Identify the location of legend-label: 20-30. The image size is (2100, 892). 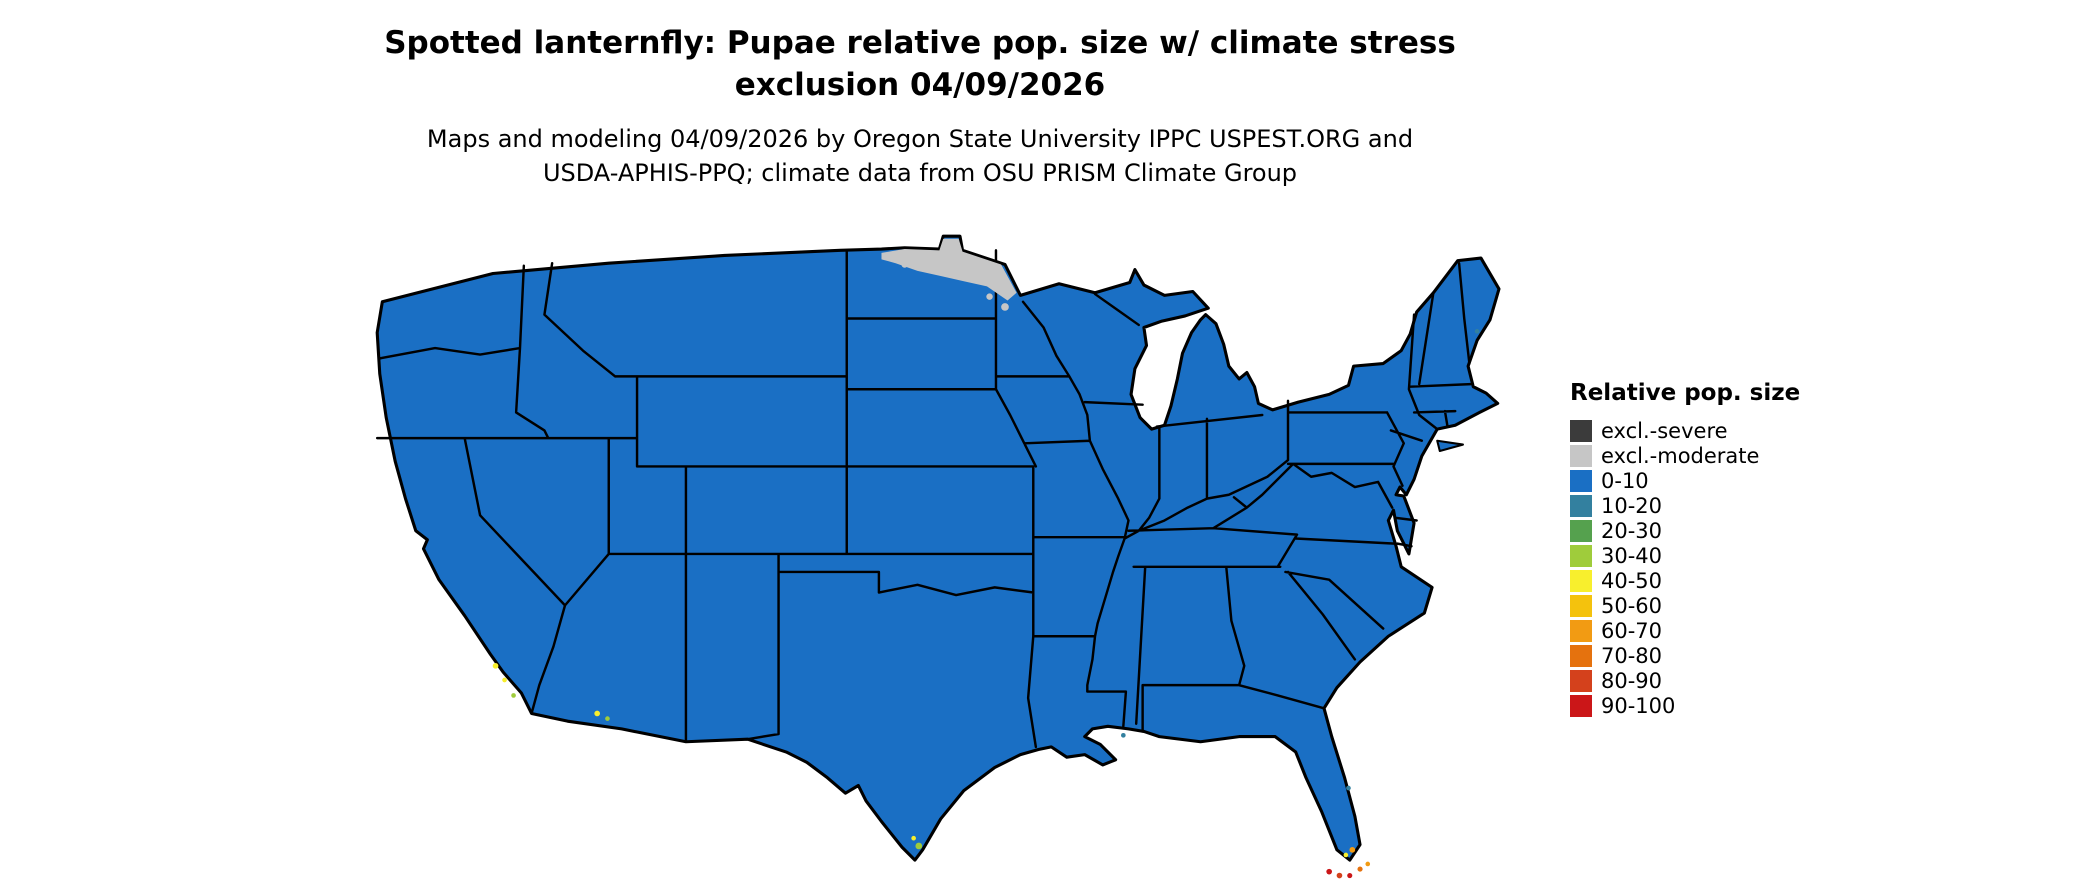
(1632, 530).